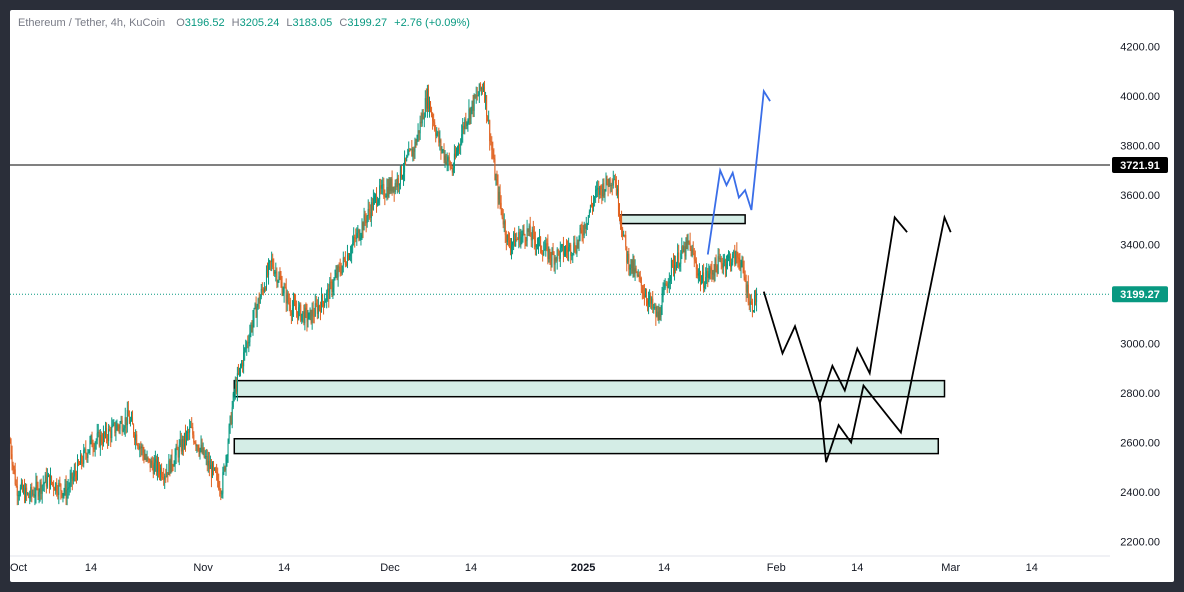 This screenshot has height=592, width=1184. What do you see at coordinates (1140, 295) in the screenshot?
I see `current-price-label: 3199.27` at bounding box center [1140, 295].